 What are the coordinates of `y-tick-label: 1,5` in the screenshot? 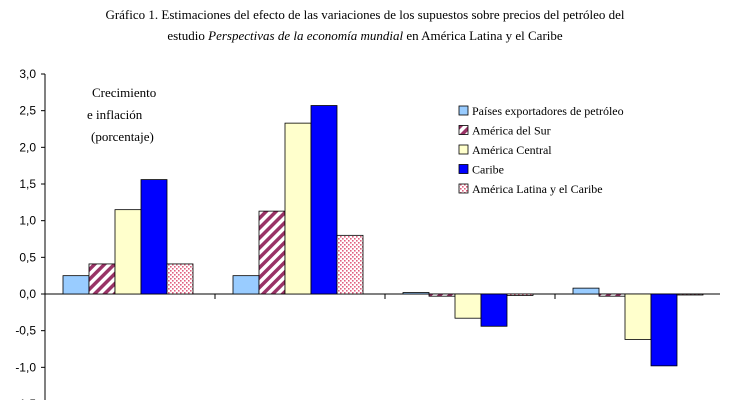 It's located at (27, 184).